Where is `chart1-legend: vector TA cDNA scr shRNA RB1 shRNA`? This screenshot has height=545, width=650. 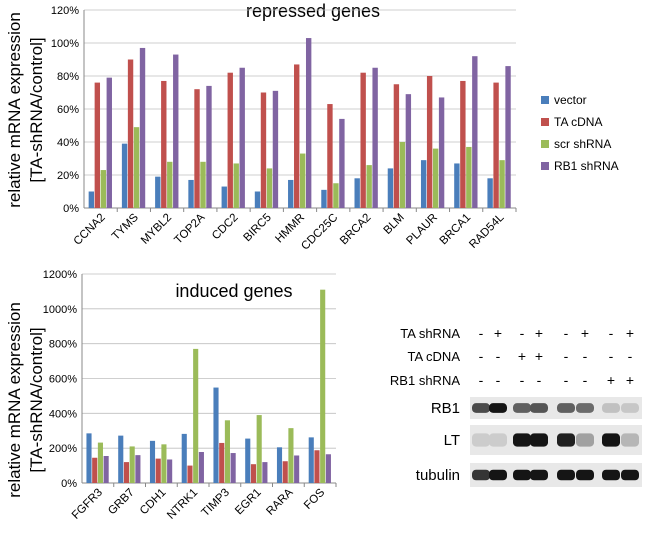
chart1-legend: vector TA cDNA scr shRNA RB1 shRNA is located at coordinates (580, 133).